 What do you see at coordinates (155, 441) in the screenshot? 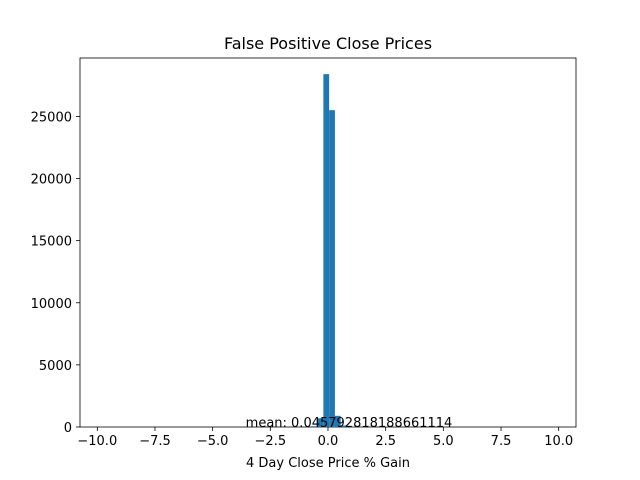
I see `x-tick-label-1: −7.5` at bounding box center [155, 441].